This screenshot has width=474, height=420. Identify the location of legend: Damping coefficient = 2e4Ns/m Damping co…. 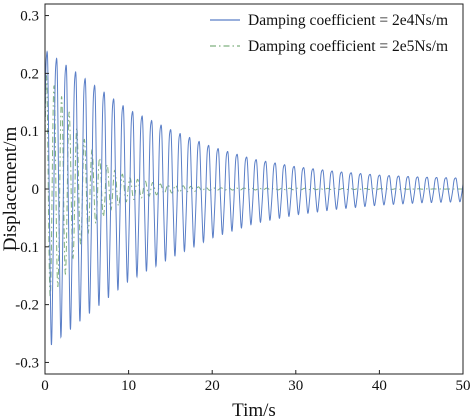
(329, 33).